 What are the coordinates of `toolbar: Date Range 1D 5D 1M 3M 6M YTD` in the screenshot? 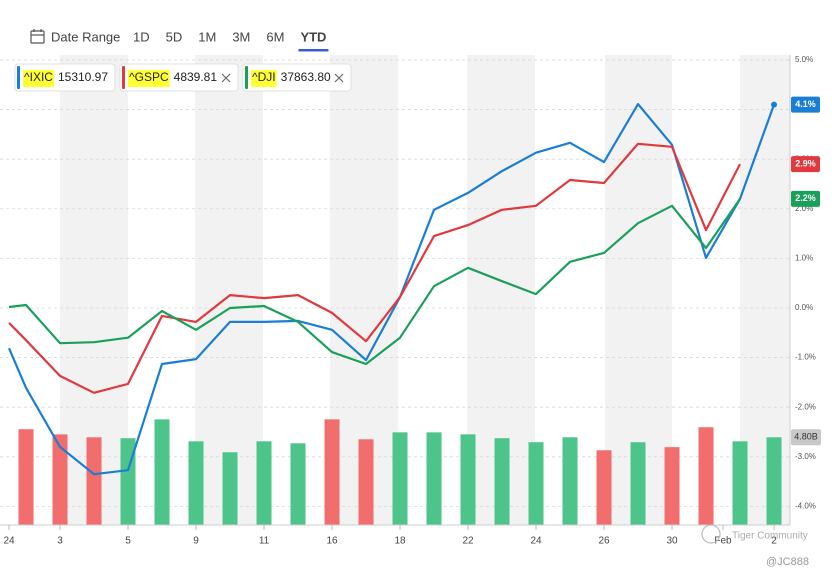 It's located at (179, 40).